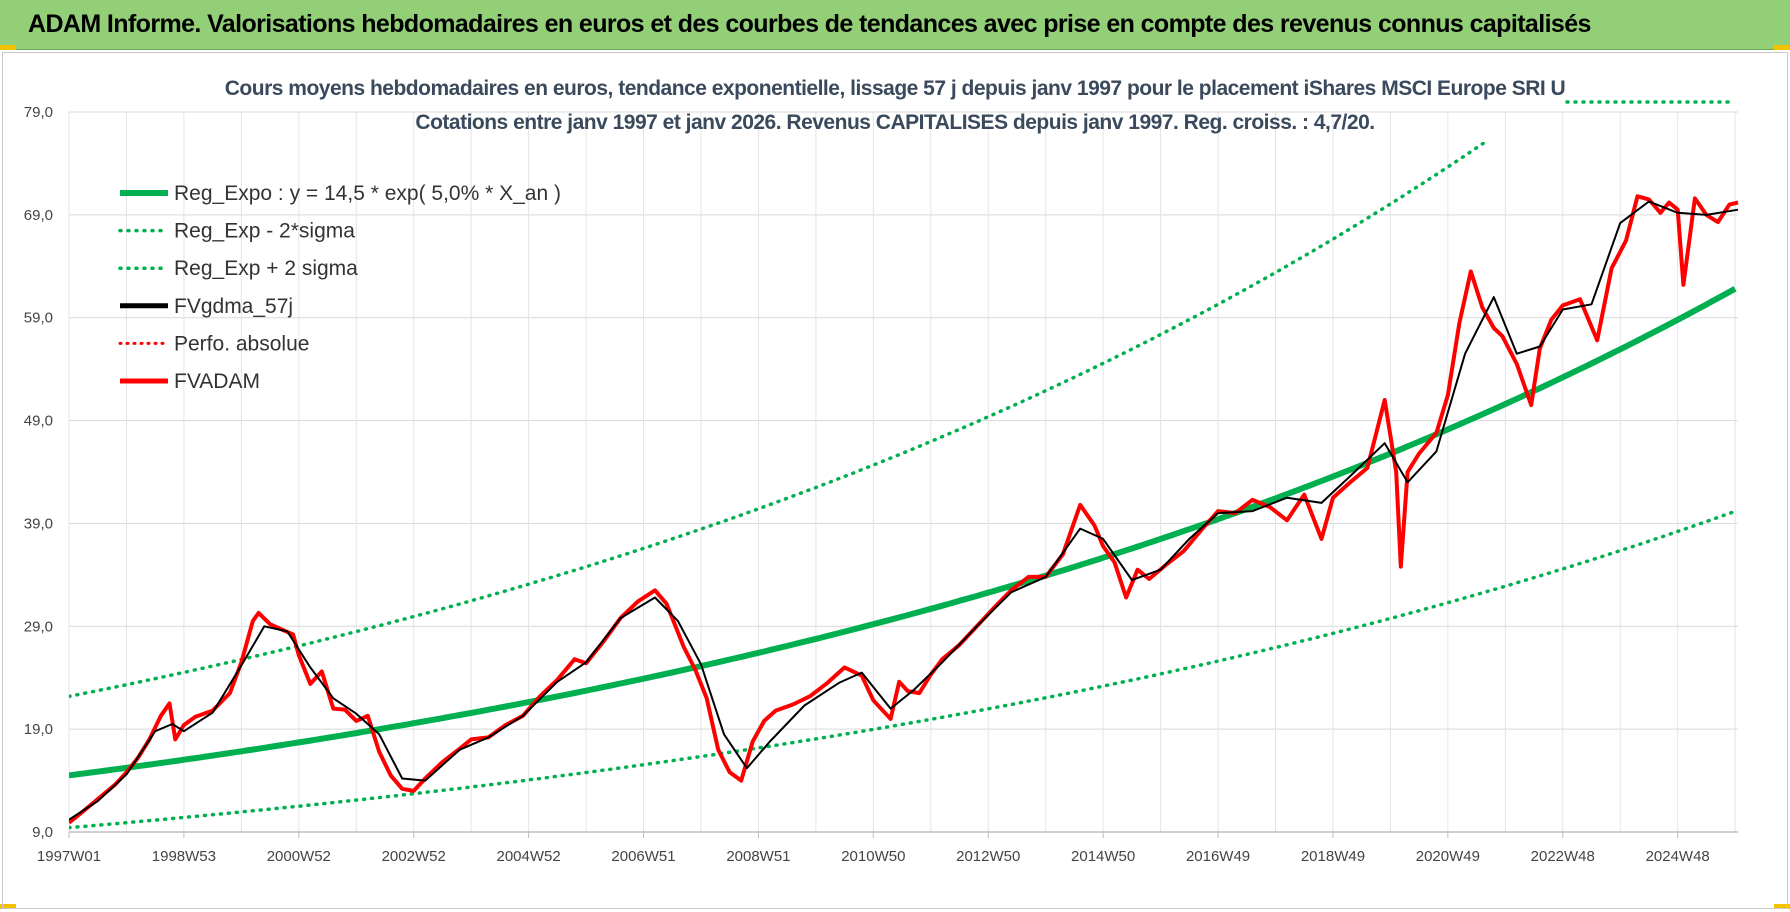  I want to click on x-tick-label: 2004W52, so click(529, 856).